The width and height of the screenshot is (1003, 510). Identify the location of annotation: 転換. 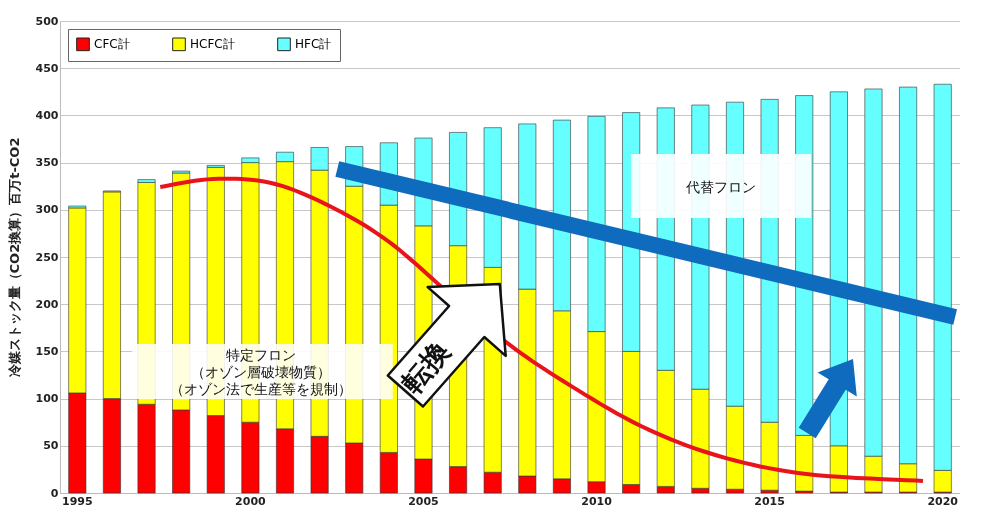
(426, 367).